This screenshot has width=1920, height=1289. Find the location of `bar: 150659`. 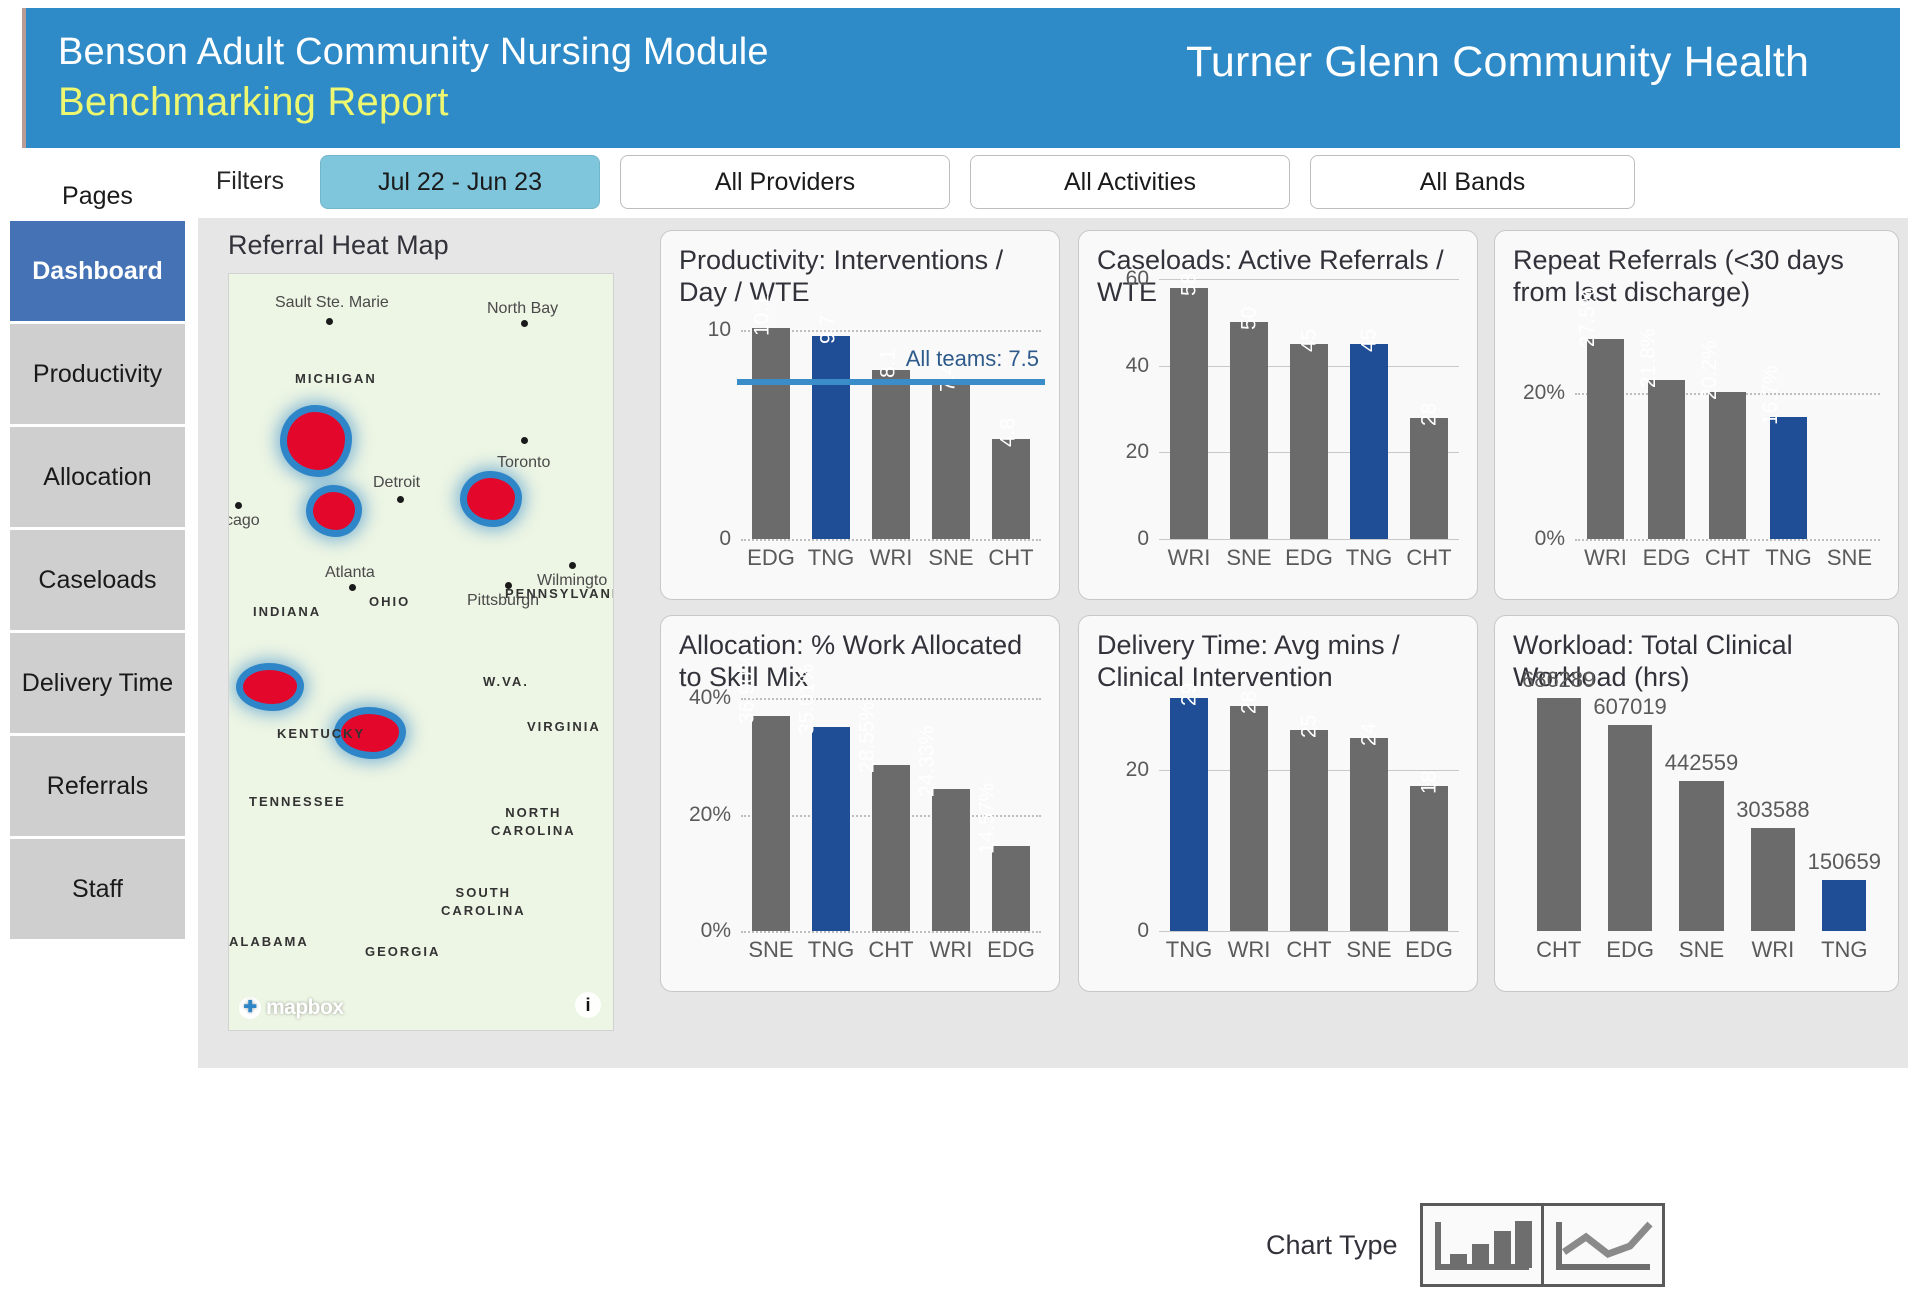

bar: 150659 is located at coordinates (1844, 890).